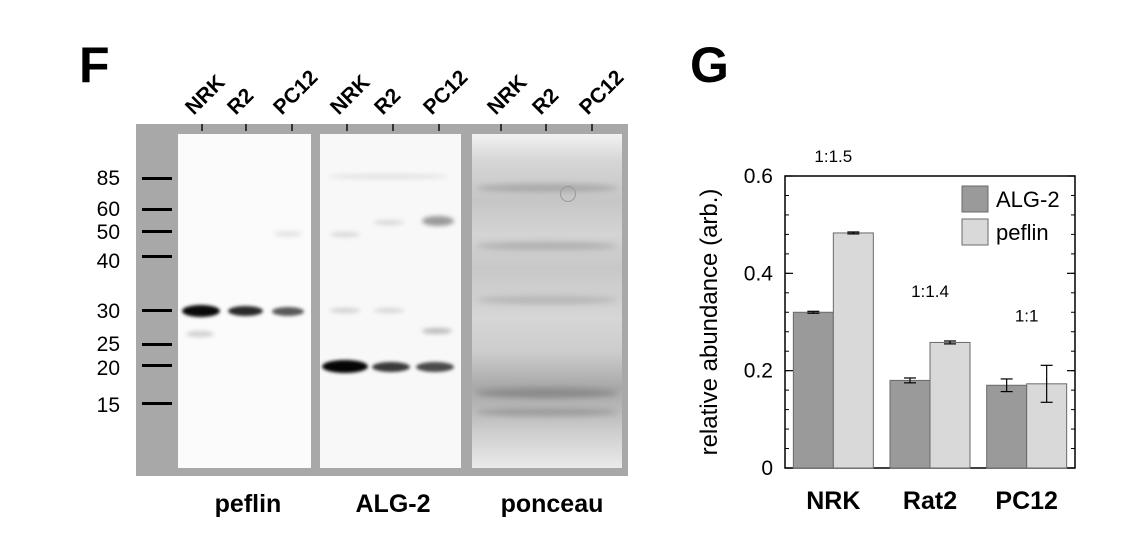 This screenshot has width=1136, height=554. Describe the element at coordinates (568, 194) in the screenshot. I see `bubble-artifact` at that location.